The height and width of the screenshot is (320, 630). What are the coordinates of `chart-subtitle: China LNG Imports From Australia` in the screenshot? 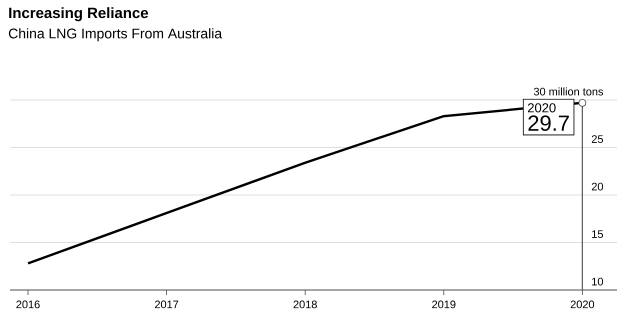 It's located at (115, 35).